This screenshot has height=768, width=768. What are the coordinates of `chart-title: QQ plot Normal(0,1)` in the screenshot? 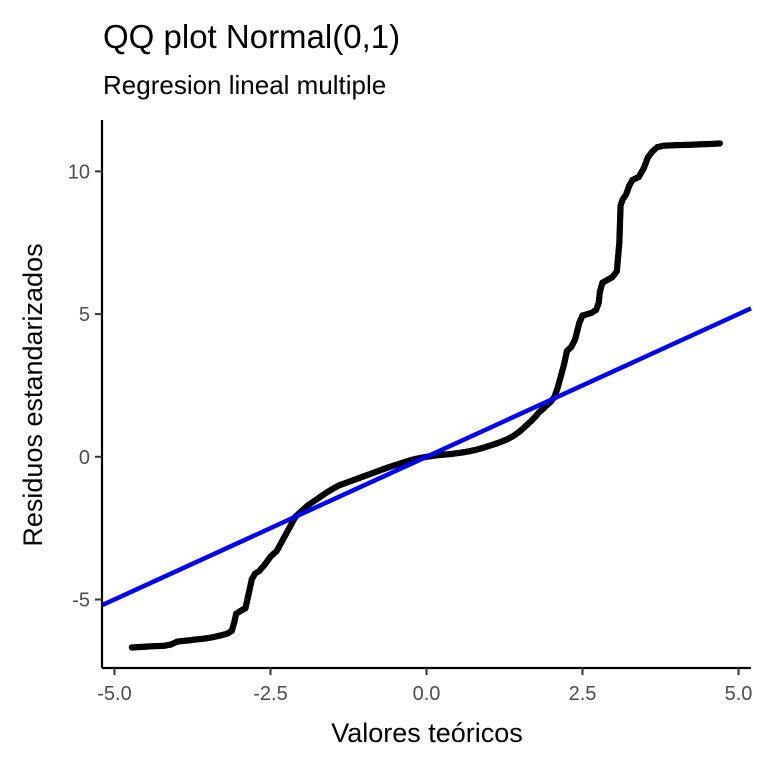 It's located at (251, 36).